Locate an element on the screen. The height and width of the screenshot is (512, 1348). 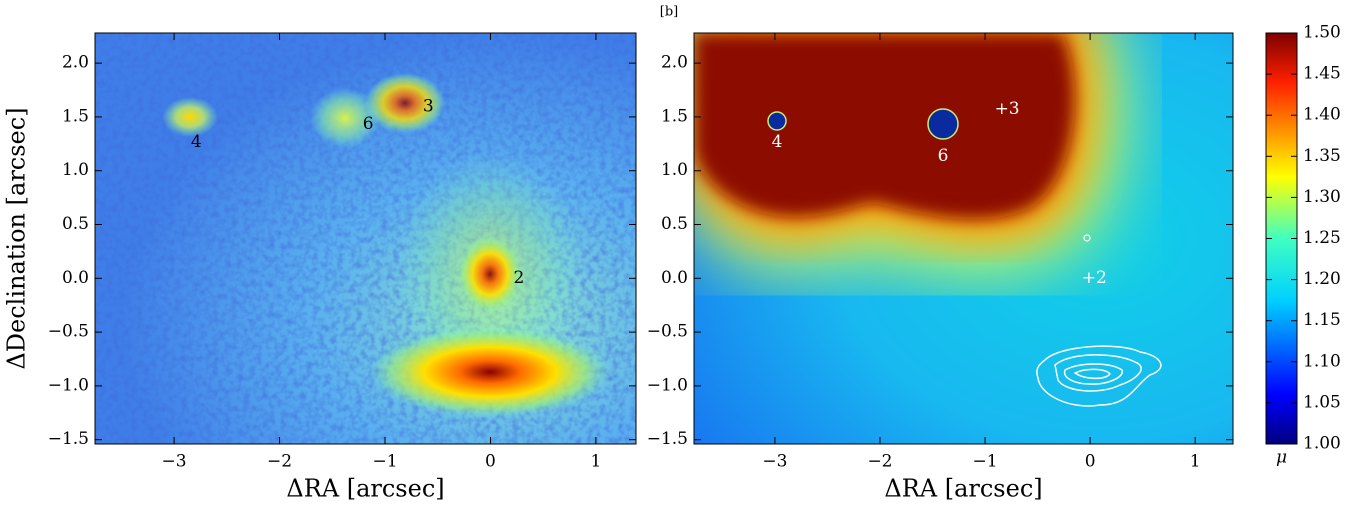
panel-title: [b] is located at coordinates (669, 12).